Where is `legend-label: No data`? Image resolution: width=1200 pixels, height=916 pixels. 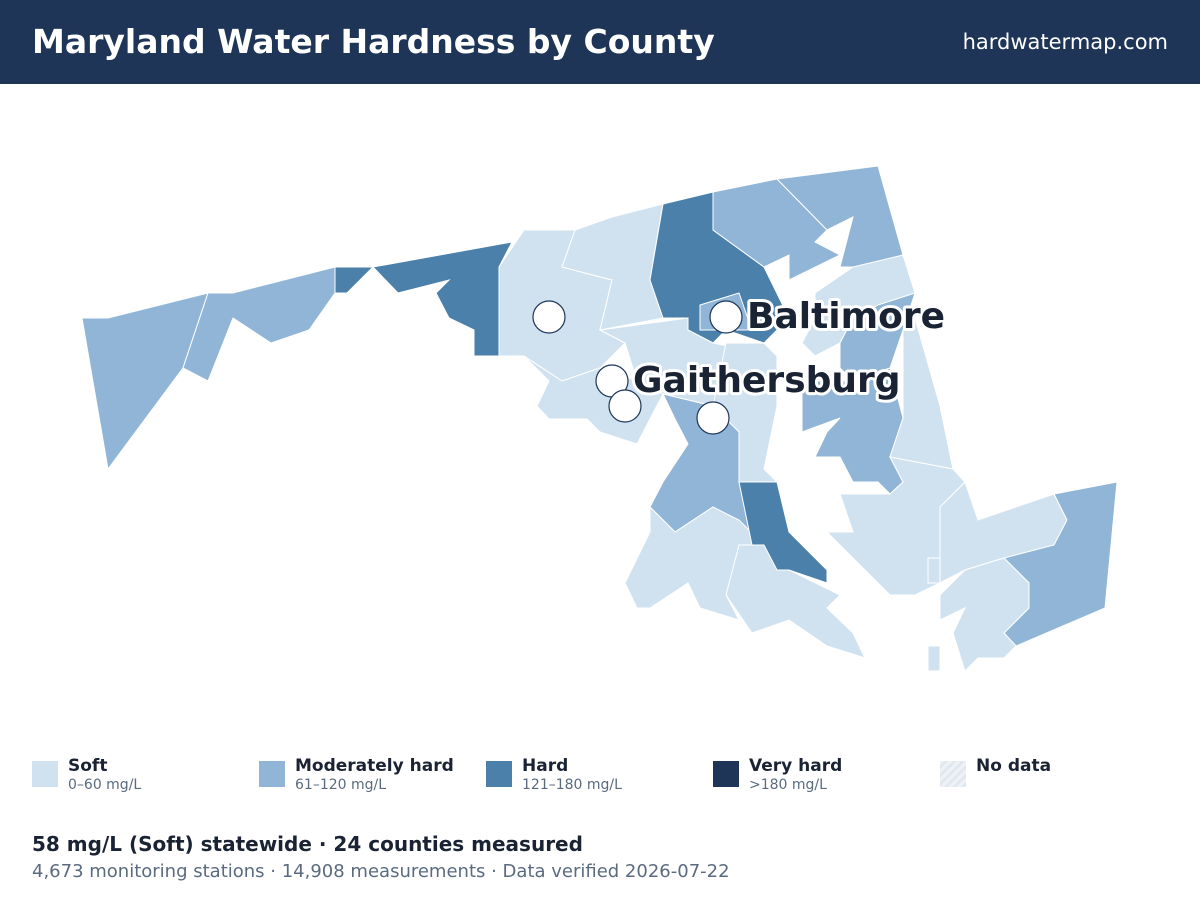
legend-label: No data is located at coordinates (1014, 766).